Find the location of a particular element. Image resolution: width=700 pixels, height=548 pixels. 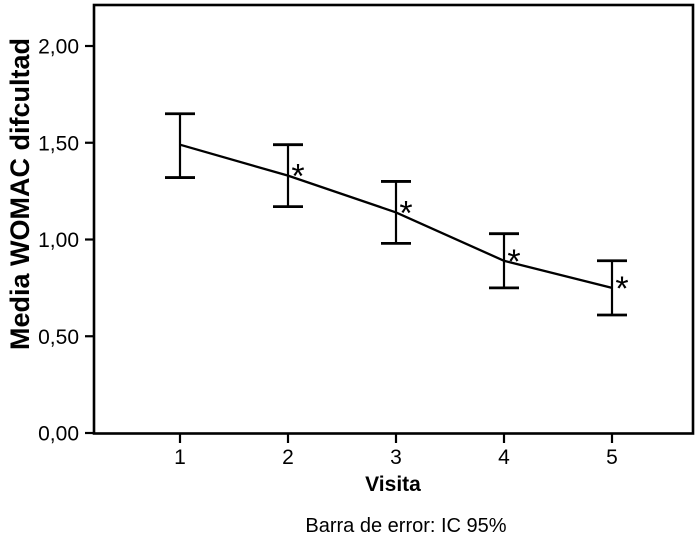

y-axis-tick-label: 1,50 is located at coordinates (58, 143).